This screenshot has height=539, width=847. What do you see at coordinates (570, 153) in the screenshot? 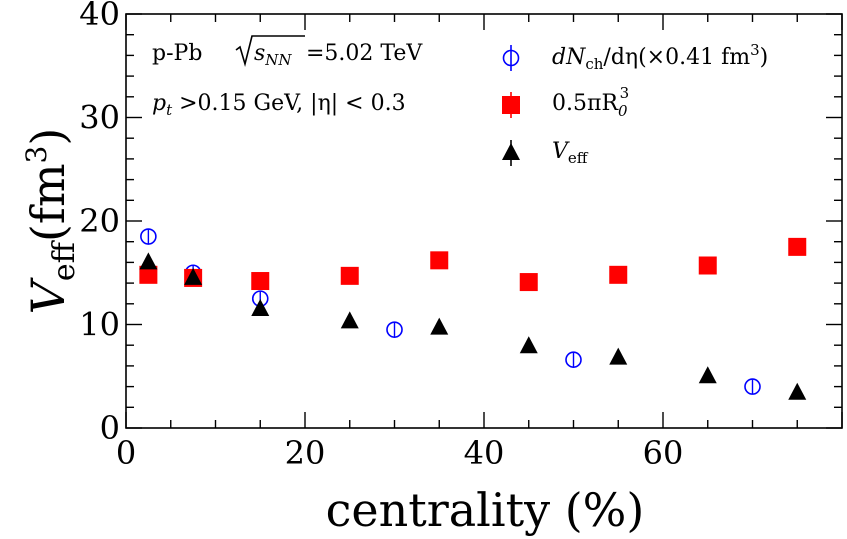
I see `svg-text: Veff` at bounding box center [570, 153].